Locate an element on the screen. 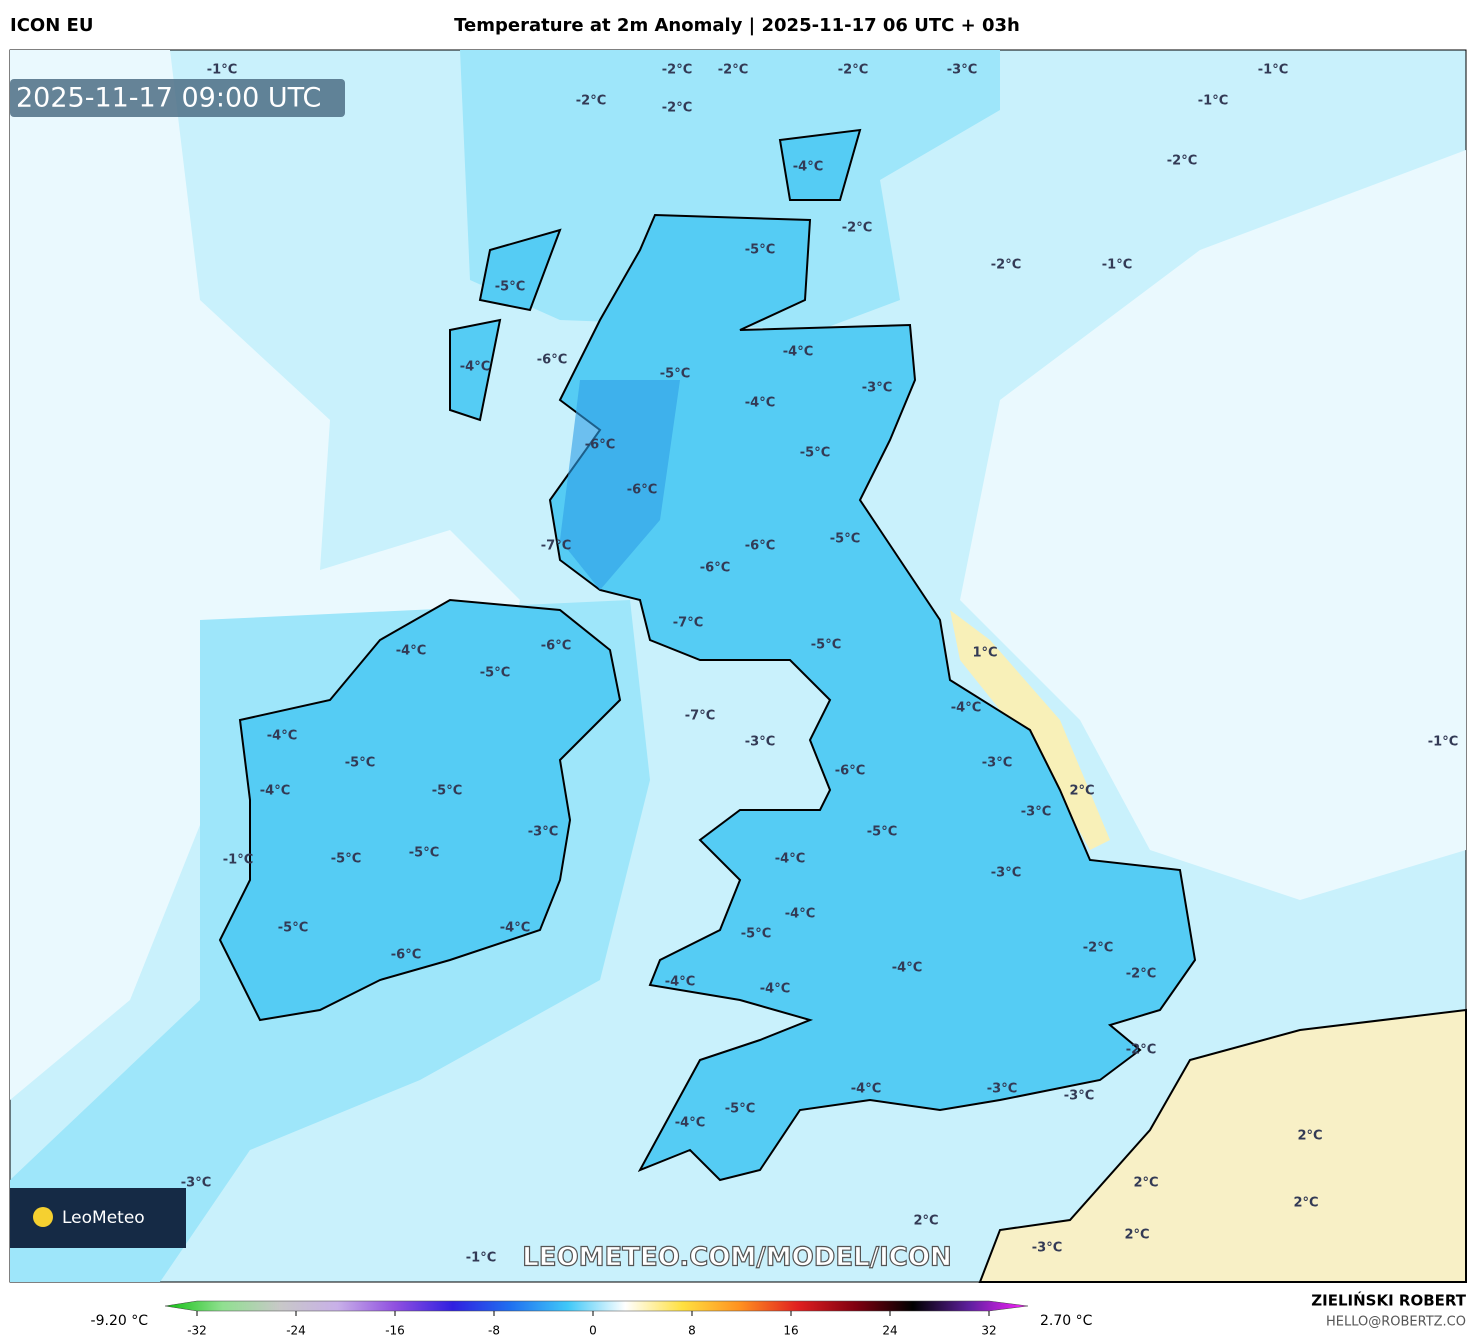 The height and width of the screenshot is (1338, 1475). cold-core is located at coordinates (620, 485).